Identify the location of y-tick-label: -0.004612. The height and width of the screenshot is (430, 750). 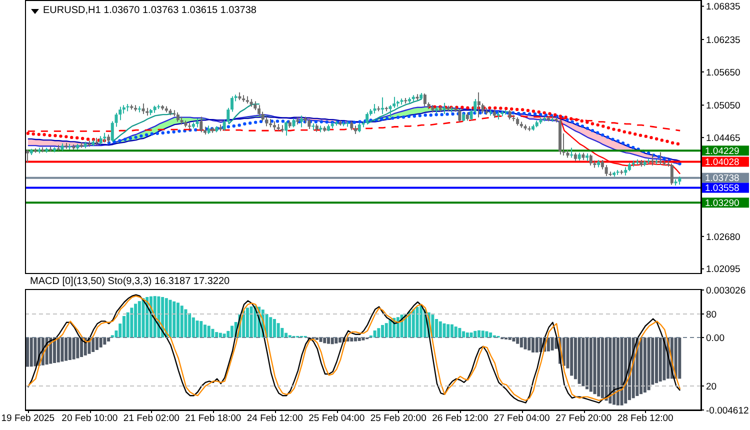
(727, 410).